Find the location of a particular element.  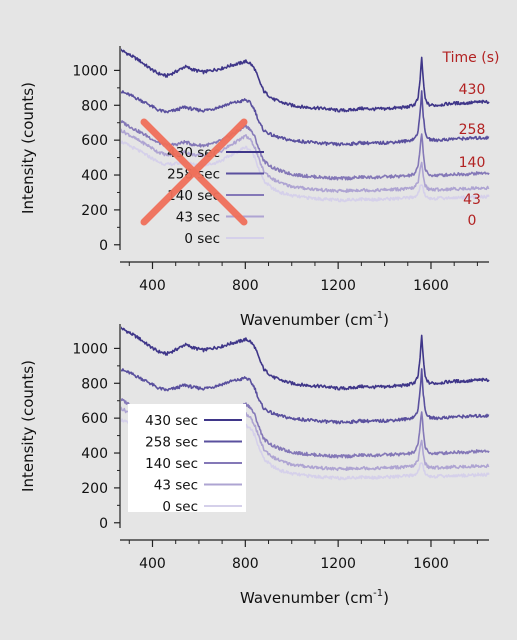

legend-label: 430 sec is located at coordinates (171, 421).